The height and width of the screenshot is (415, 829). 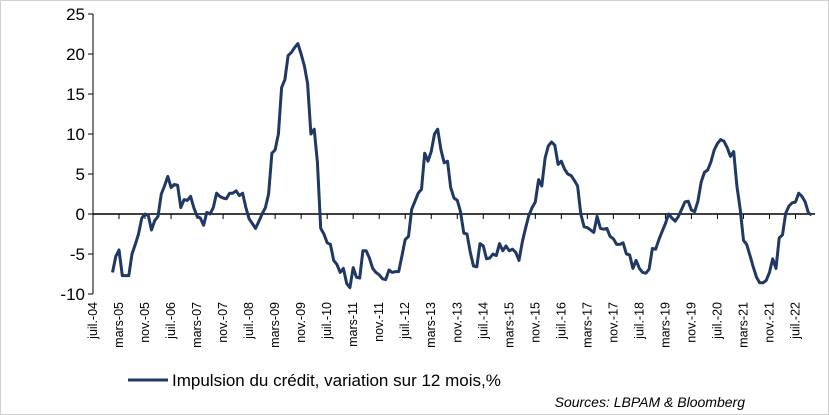 I want to click on y-tick-label: 10, so click(x=75, y=134).